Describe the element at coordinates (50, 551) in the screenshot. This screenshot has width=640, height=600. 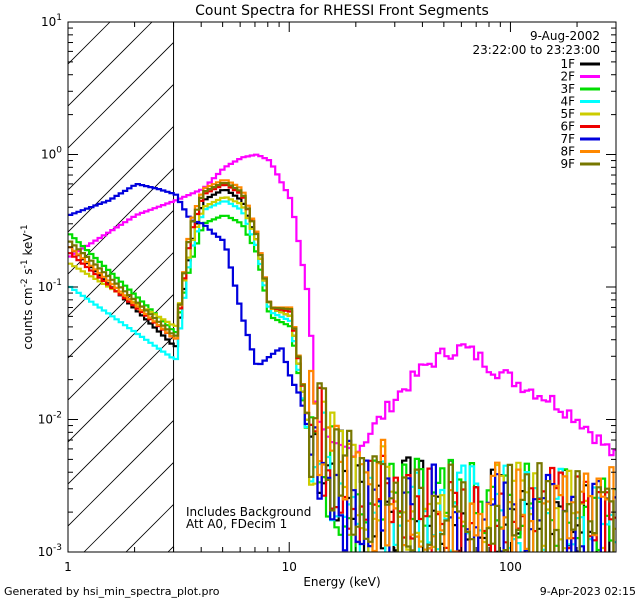
I see `y-tick-label: 10⁻³` at that location.